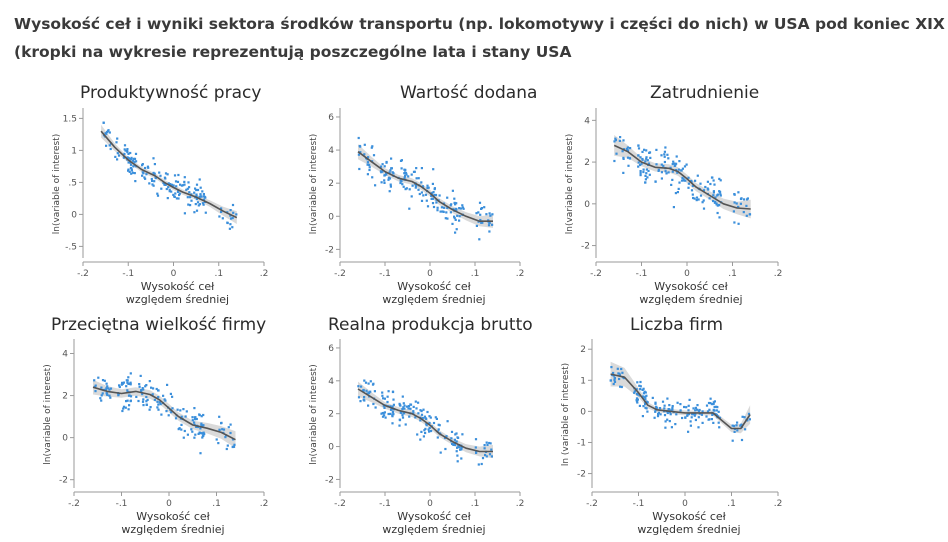 The height and width of the screenshot is (542, 948). I want to click on y-axis-label: ln(variable of interest), so click(570, 184).